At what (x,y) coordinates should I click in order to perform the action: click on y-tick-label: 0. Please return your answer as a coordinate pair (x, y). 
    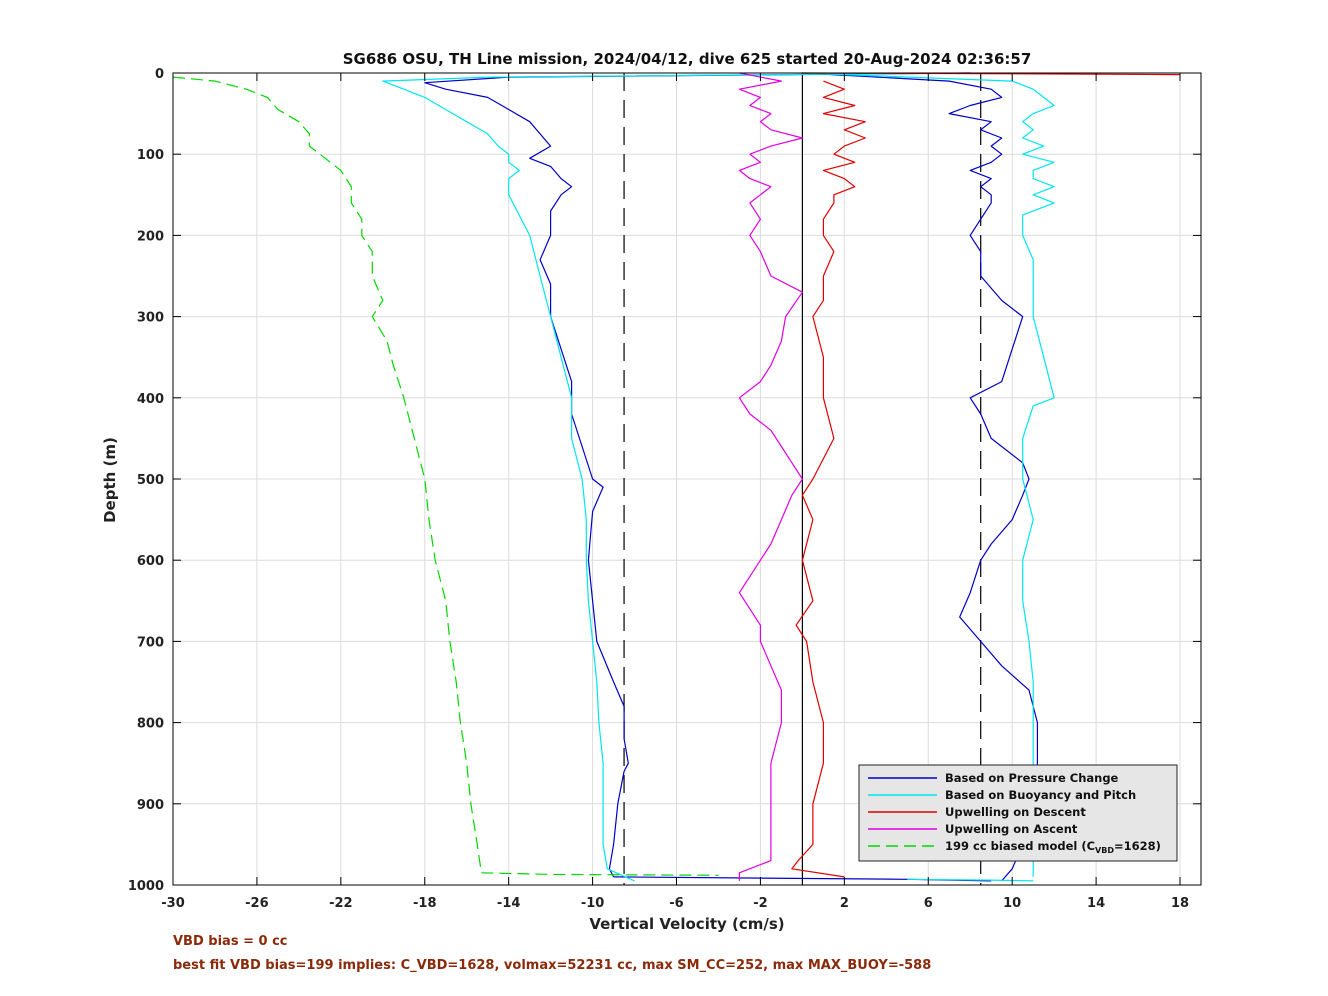
    Looking at the image, I should click on (159, 74).